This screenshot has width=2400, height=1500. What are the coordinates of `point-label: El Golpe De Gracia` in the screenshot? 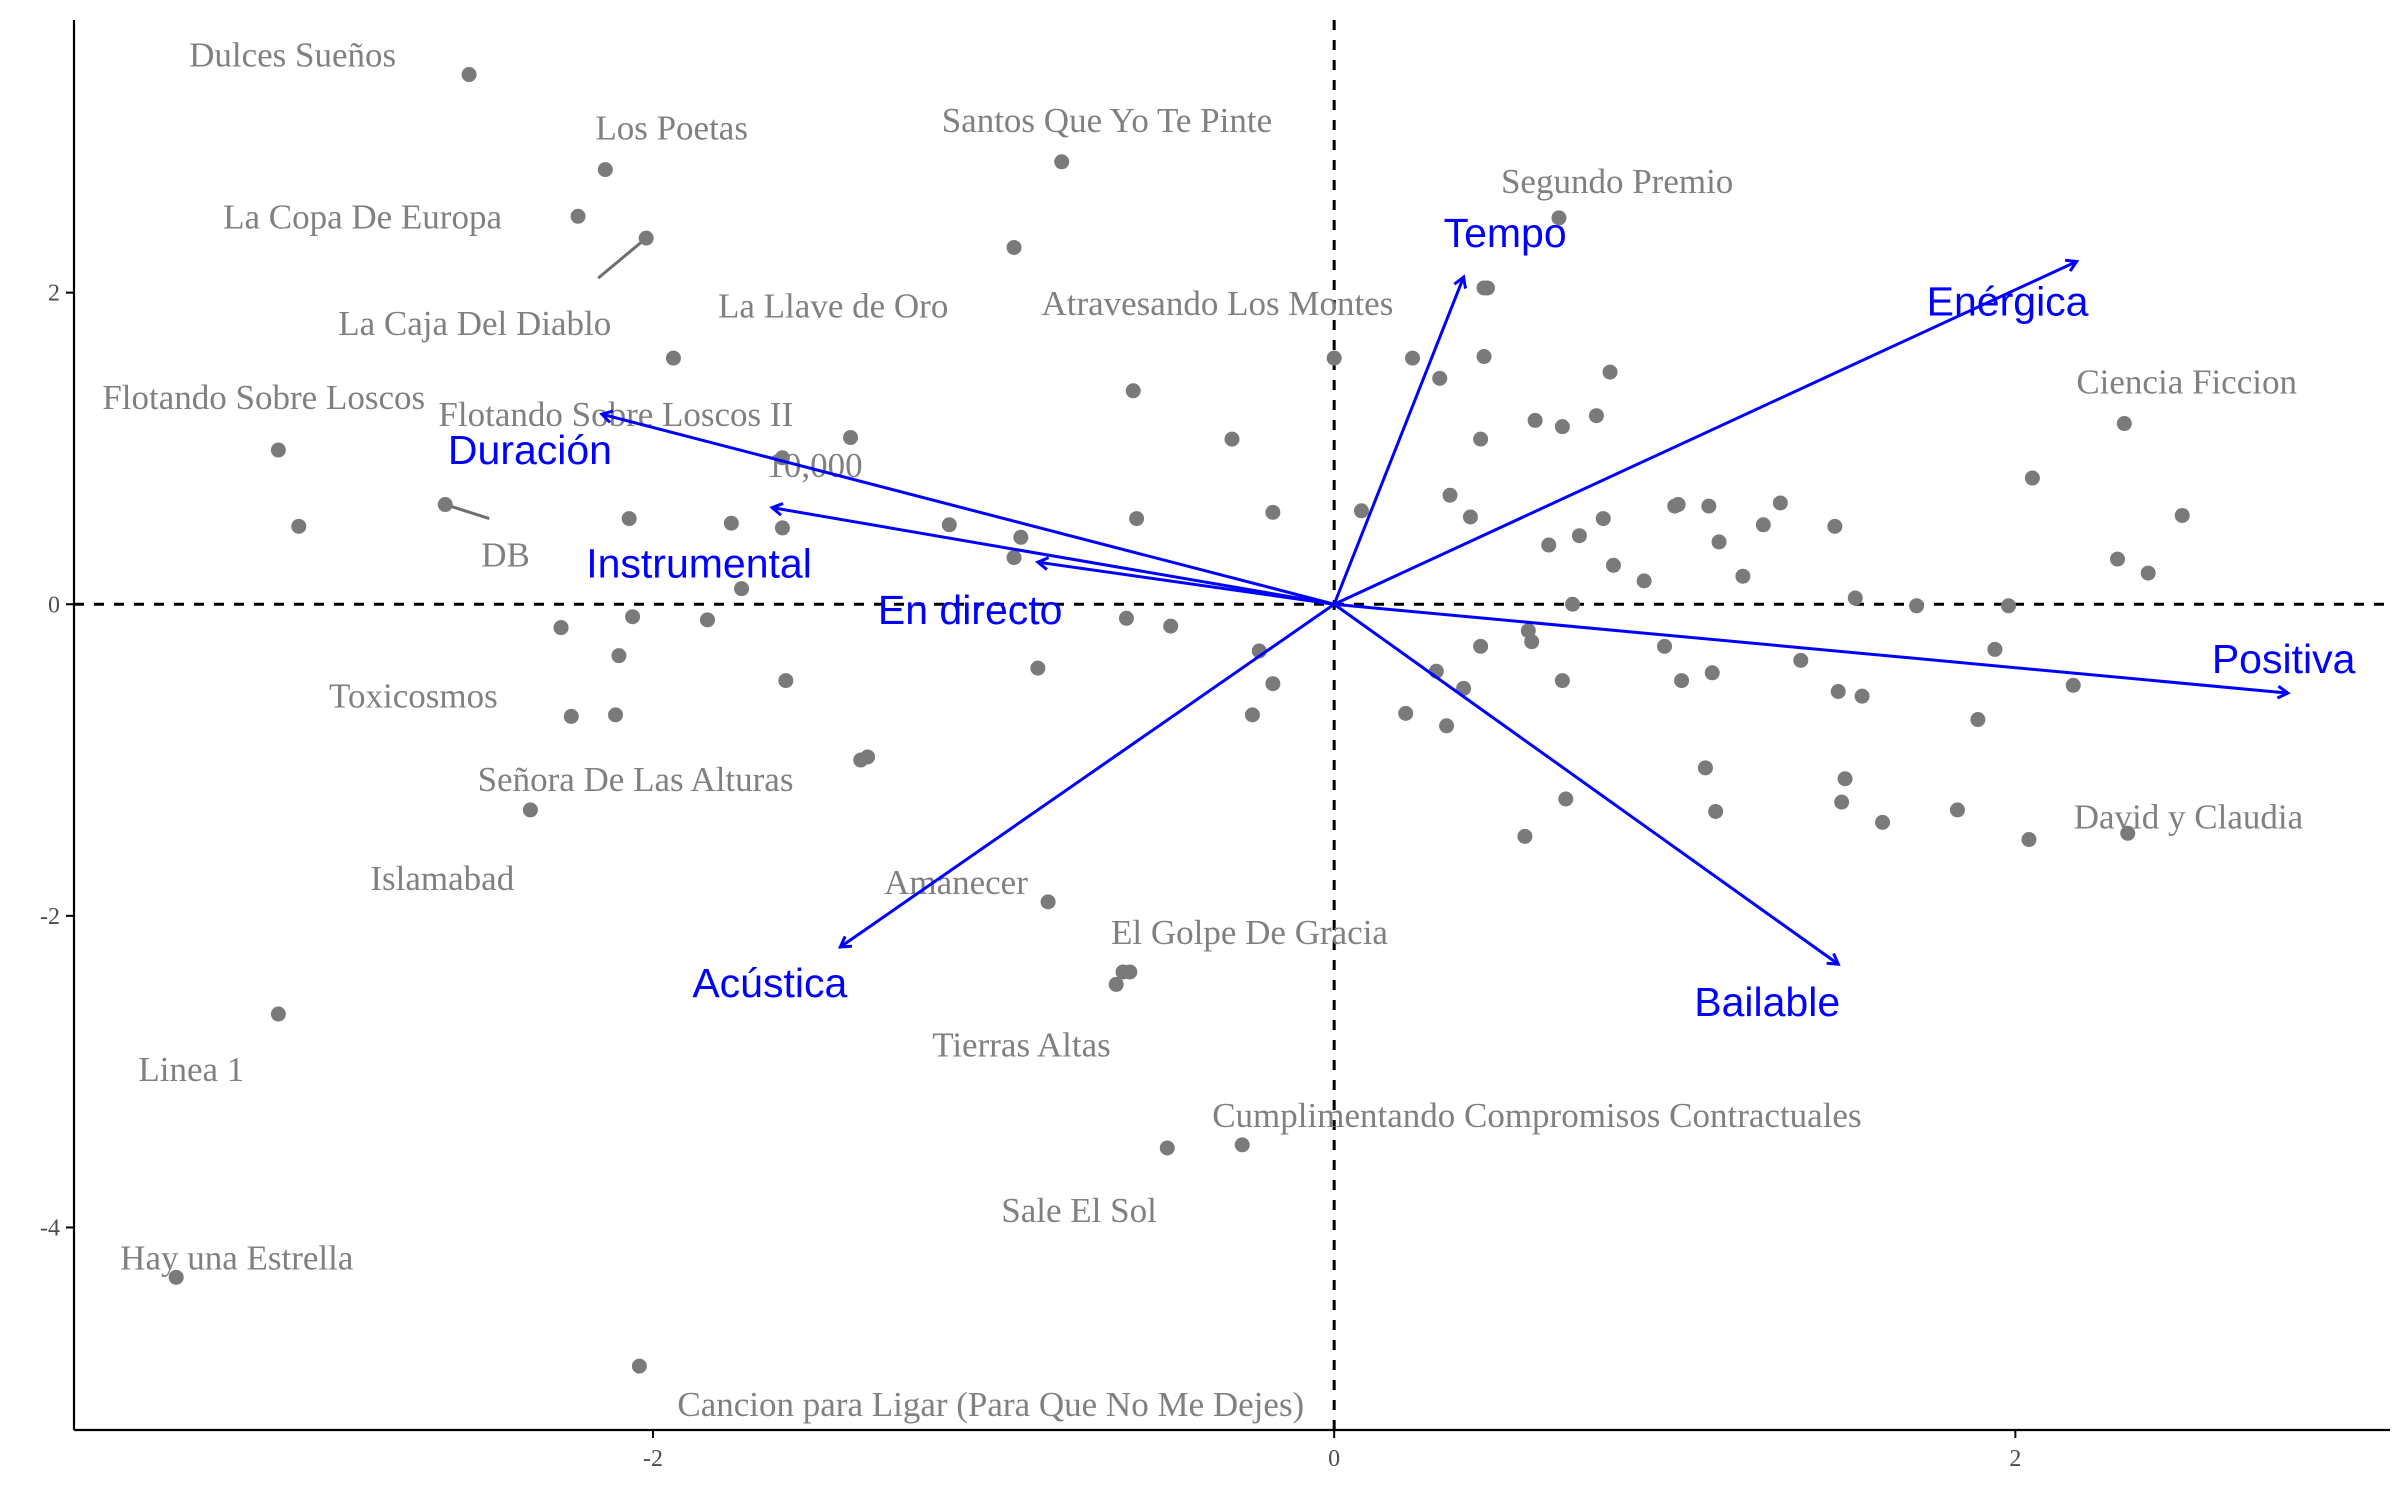 It's located at (1249, 932).